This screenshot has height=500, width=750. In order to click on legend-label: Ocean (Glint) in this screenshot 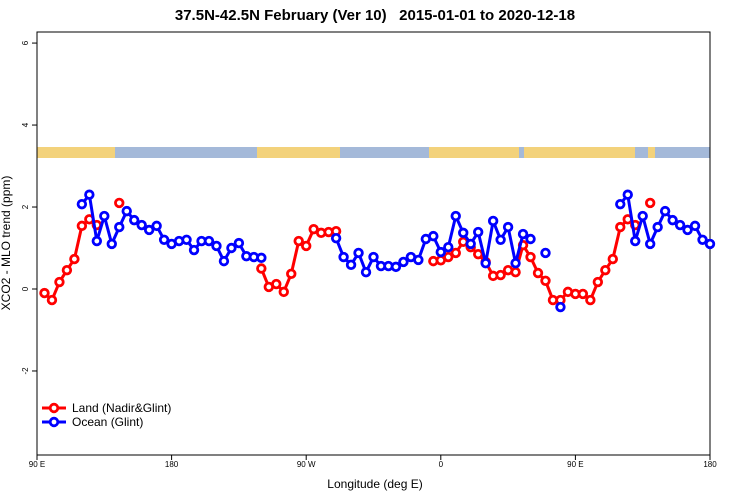, I will do `click(107, 422)`.